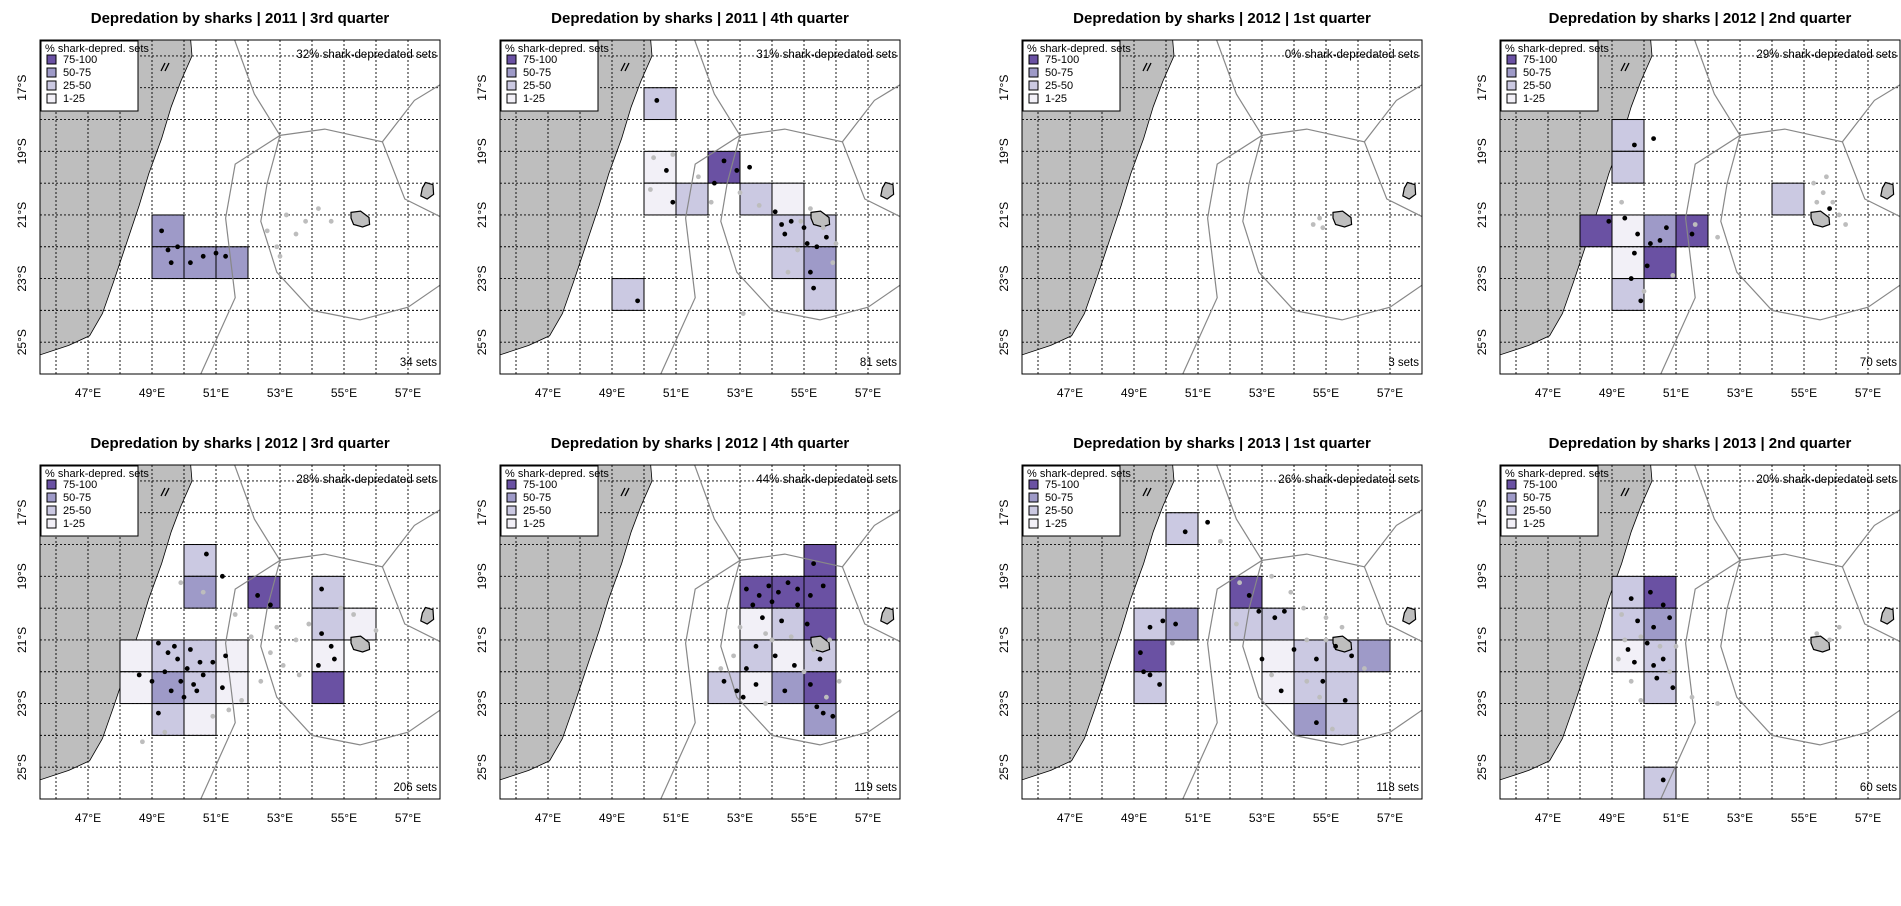 The image size is (1901, 906). I want to click on plot-area, so click(1222, 632).